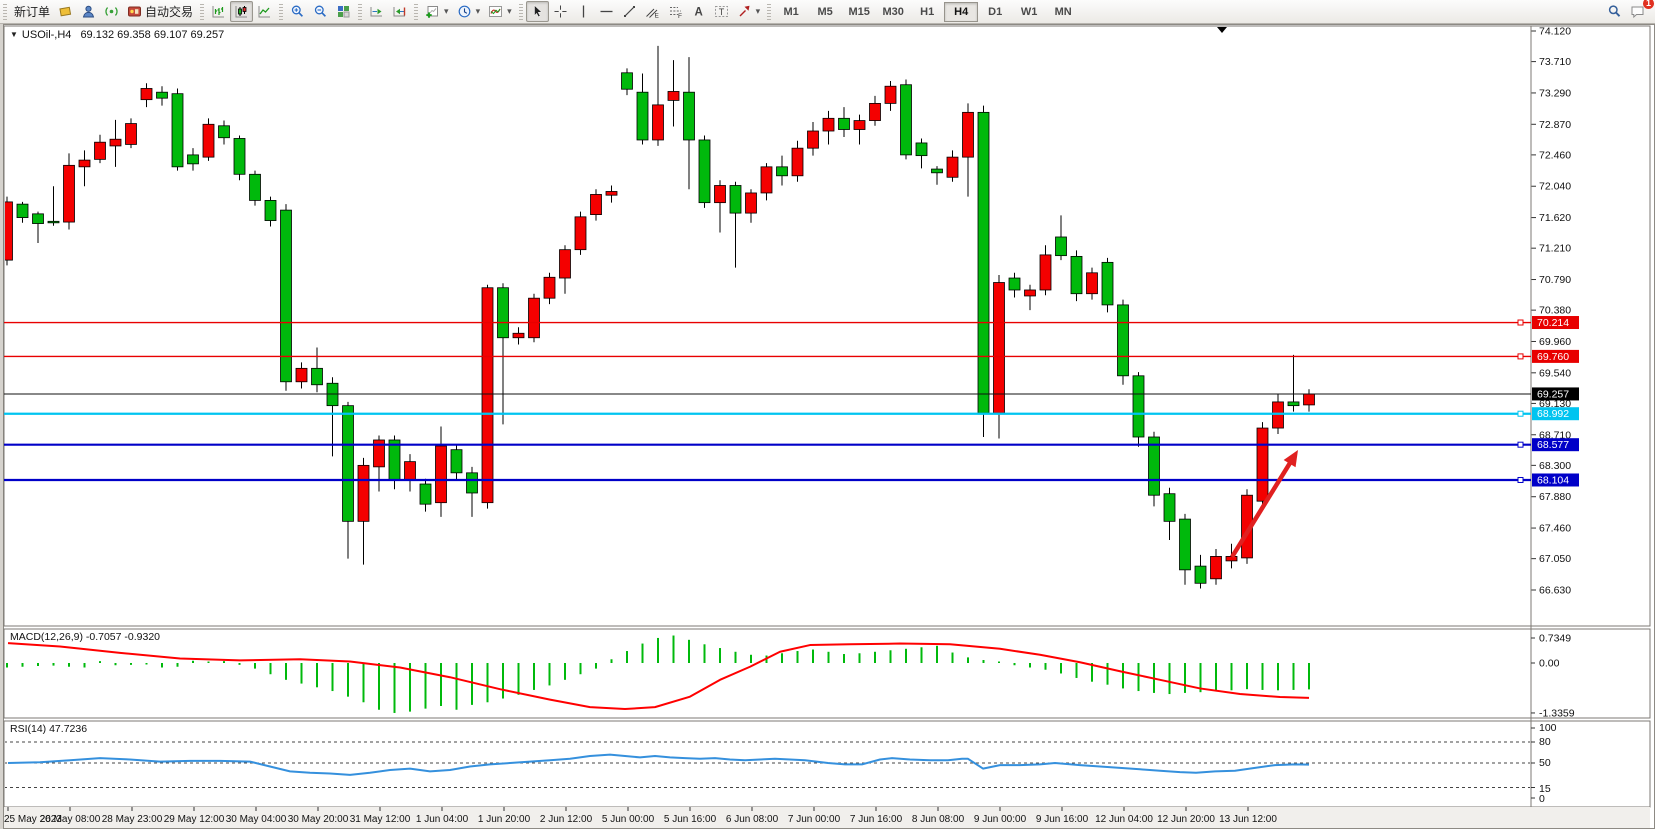 Image resolution: width=1655 pixels, height=829 pixels. Describe the element at coordinates (1264, 504) in the screenshot. I see `trend-arrow-annotation` at that location.